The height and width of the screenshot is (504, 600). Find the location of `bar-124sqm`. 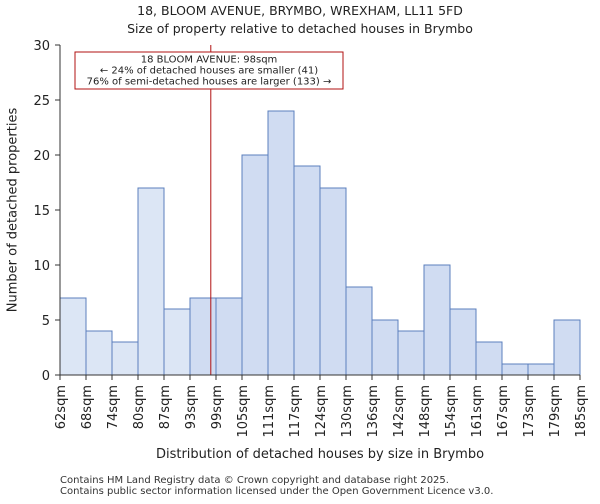

bar-124sqm is located at coordinates (333, 281).